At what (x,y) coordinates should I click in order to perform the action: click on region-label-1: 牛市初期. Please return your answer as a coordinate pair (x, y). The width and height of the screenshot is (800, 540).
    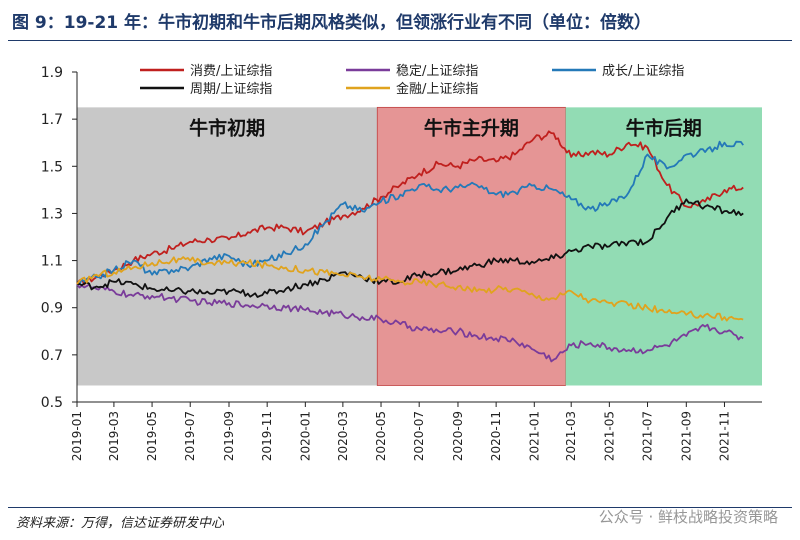
    Looking at the image, I should click on (227, 127).